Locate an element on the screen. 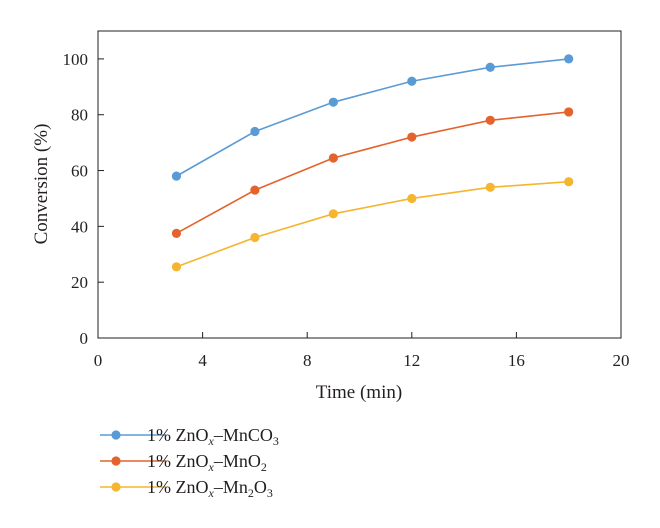  x-tick-label: 8 is located at coordinates (307, 360).